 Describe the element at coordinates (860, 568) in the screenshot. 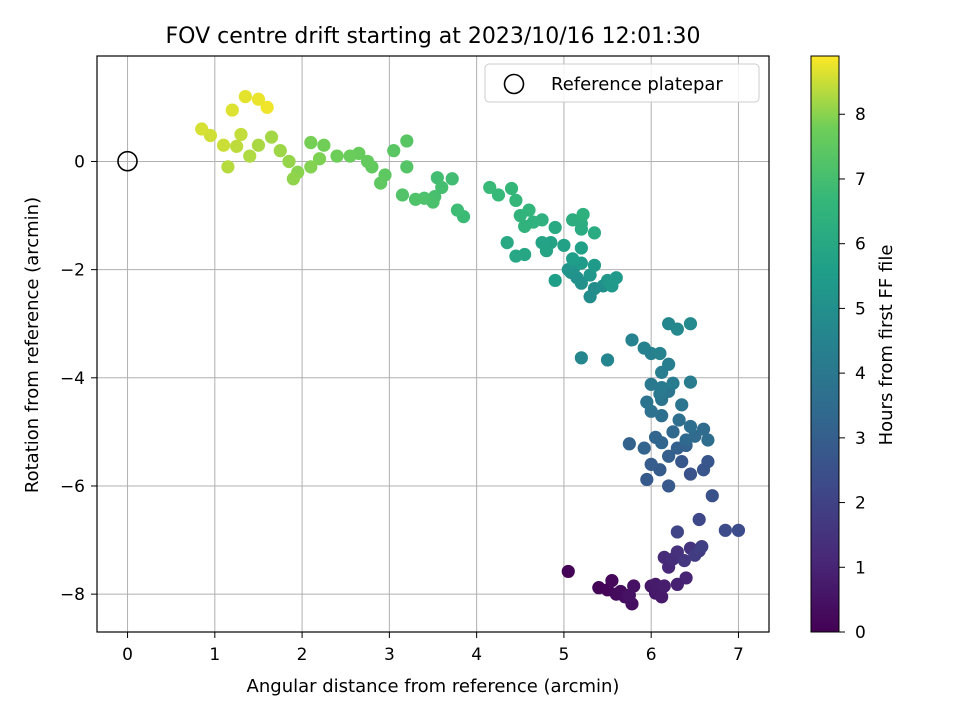

I see `colorbar-tick-label: 1` at that location.